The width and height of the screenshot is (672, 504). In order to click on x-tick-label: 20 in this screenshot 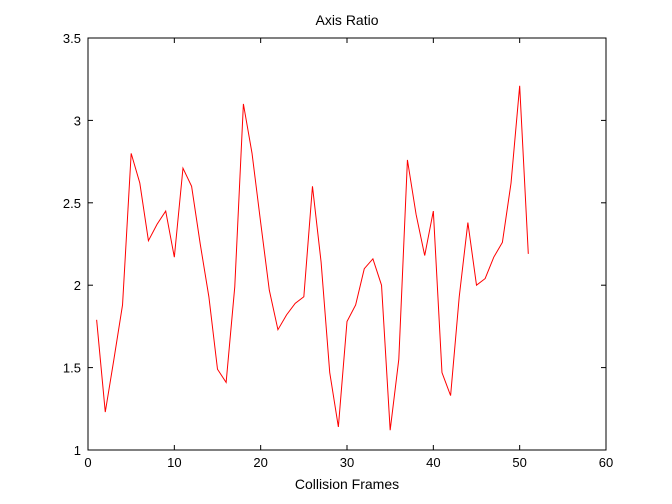, I will do `click(260, 462)`.